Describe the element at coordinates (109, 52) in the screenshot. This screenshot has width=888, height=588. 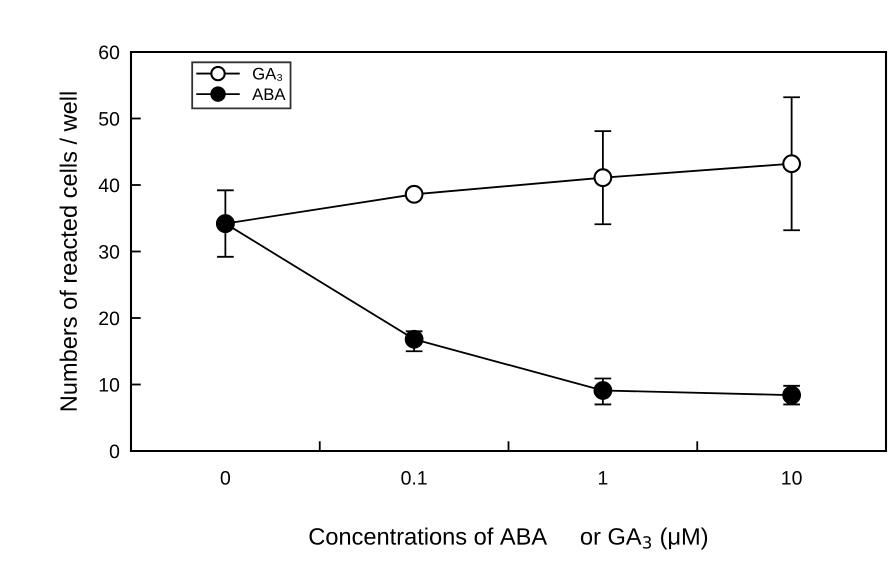
I see `y-tick-label: 60` at that location.